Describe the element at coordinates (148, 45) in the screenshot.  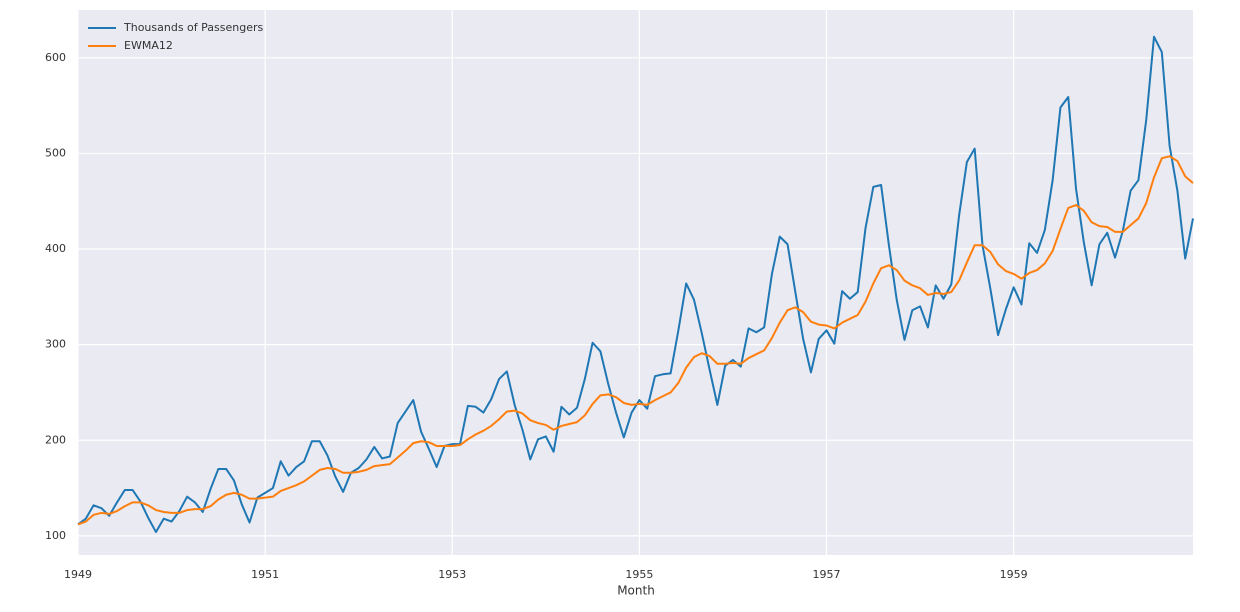
I see `legend-label: EWMA12` at that location.